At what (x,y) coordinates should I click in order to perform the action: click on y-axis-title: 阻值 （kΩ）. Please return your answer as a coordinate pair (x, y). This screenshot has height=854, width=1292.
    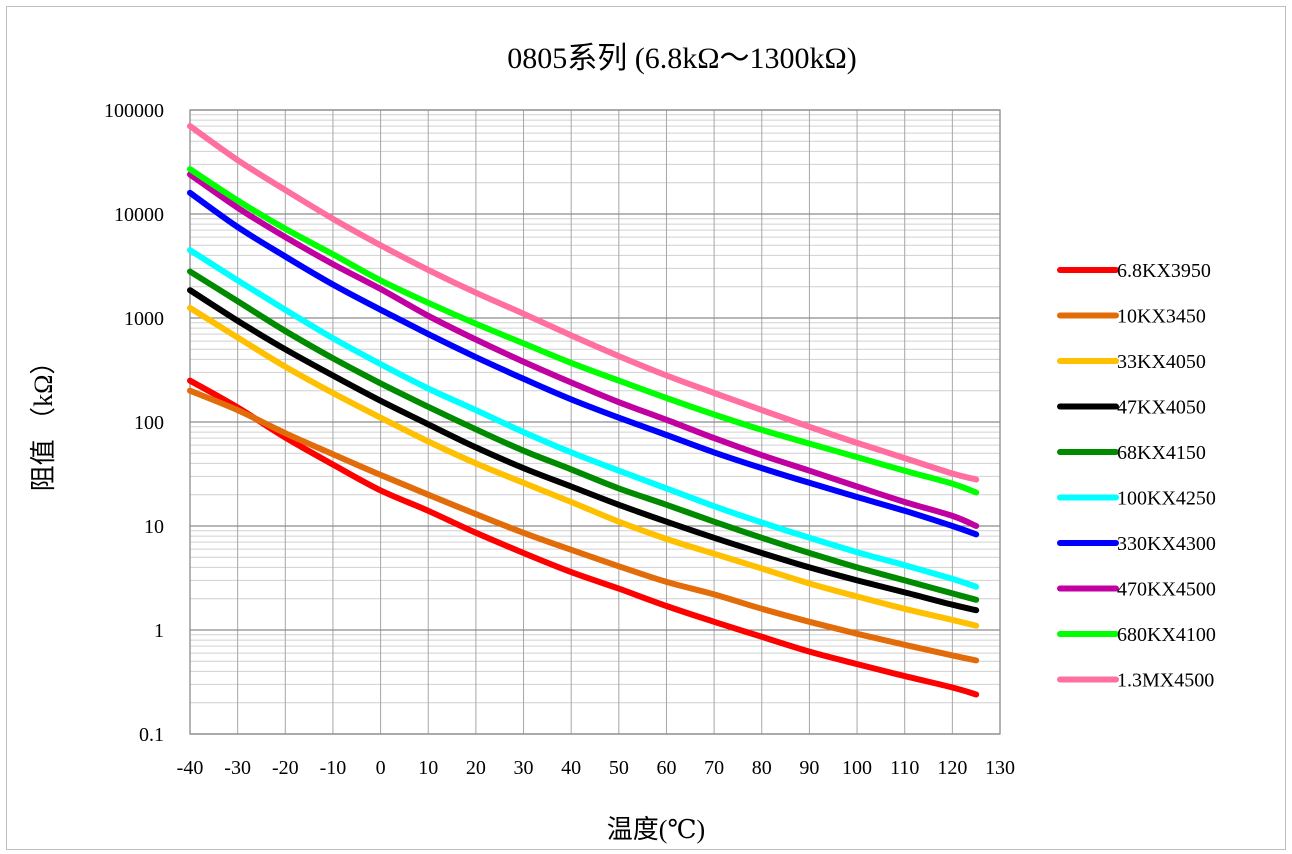
    Looking at the image, I should click on (43, 420).